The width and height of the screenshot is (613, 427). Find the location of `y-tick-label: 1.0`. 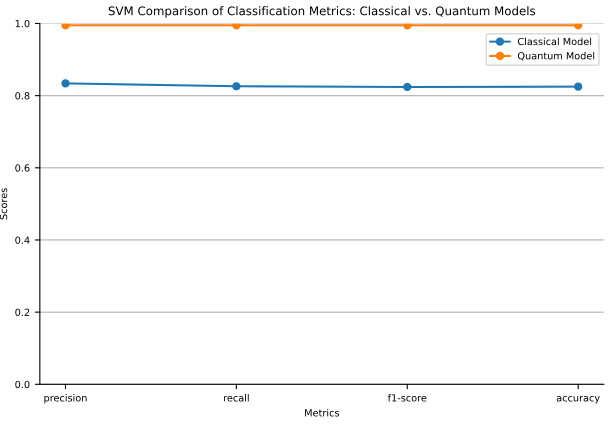

y-tick-label: 1.0 is located at coordinates (23, 24).